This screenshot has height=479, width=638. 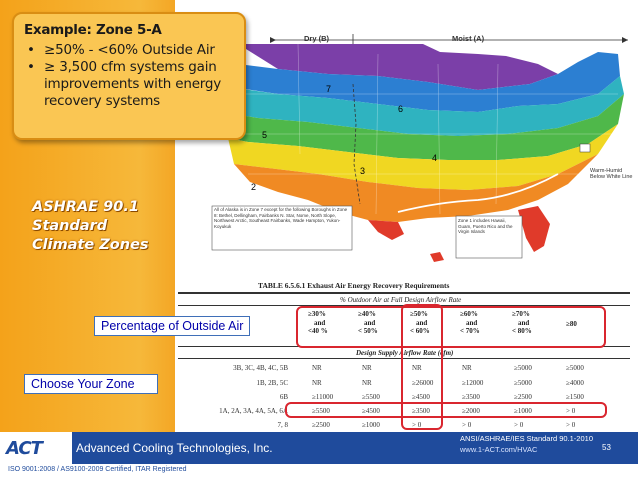 I want to click on column-header: ≥50% and < 60%, so click(x=420, y=322).